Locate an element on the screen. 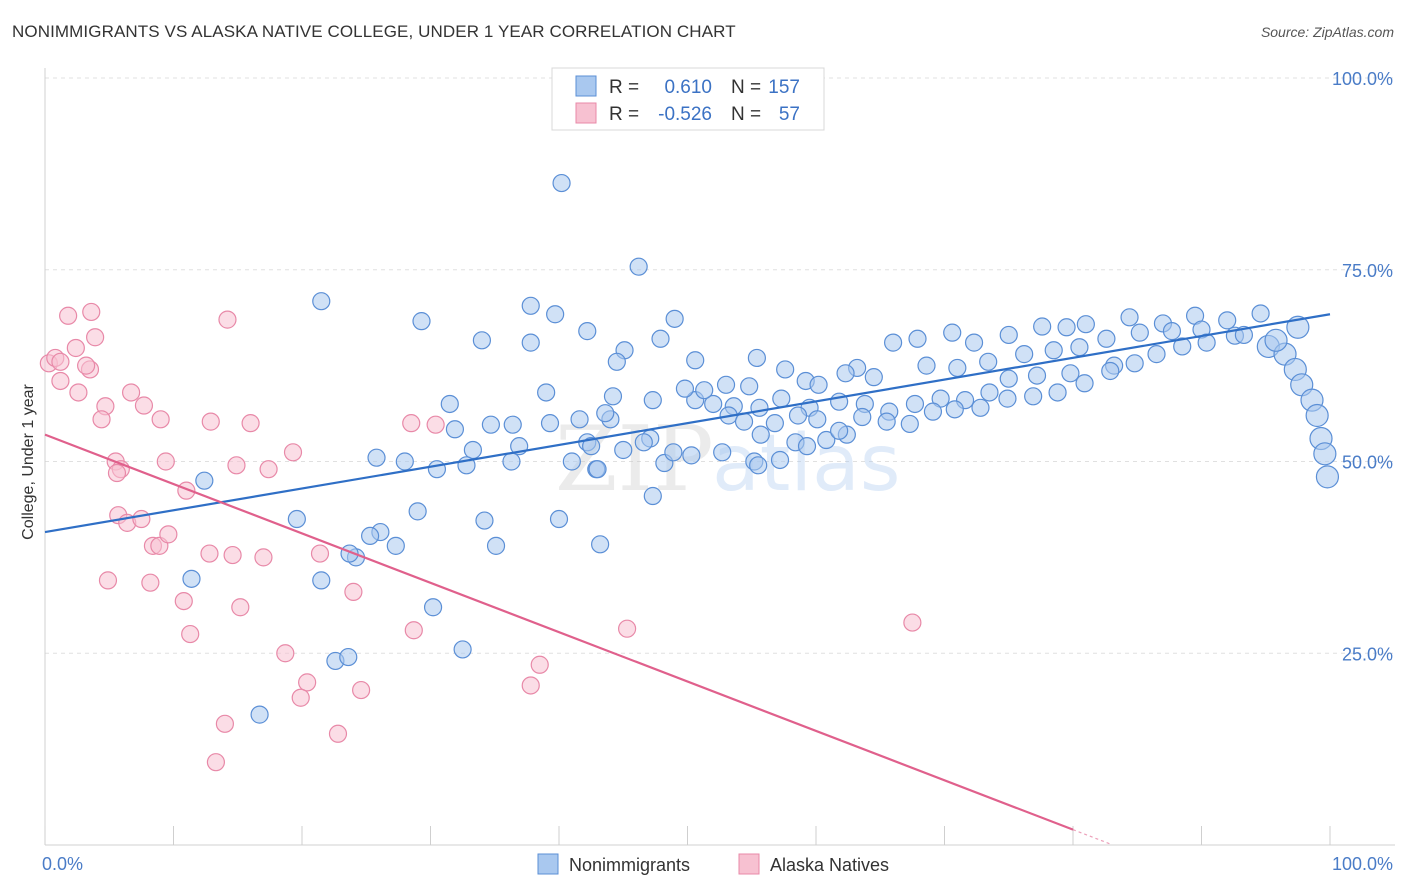 Image resolution: width=1406 pixels, height=892 pixels. y-tick-labels: 25.0% 50.0% 75.0% 100.0% is located at coordinates (1362, 366).